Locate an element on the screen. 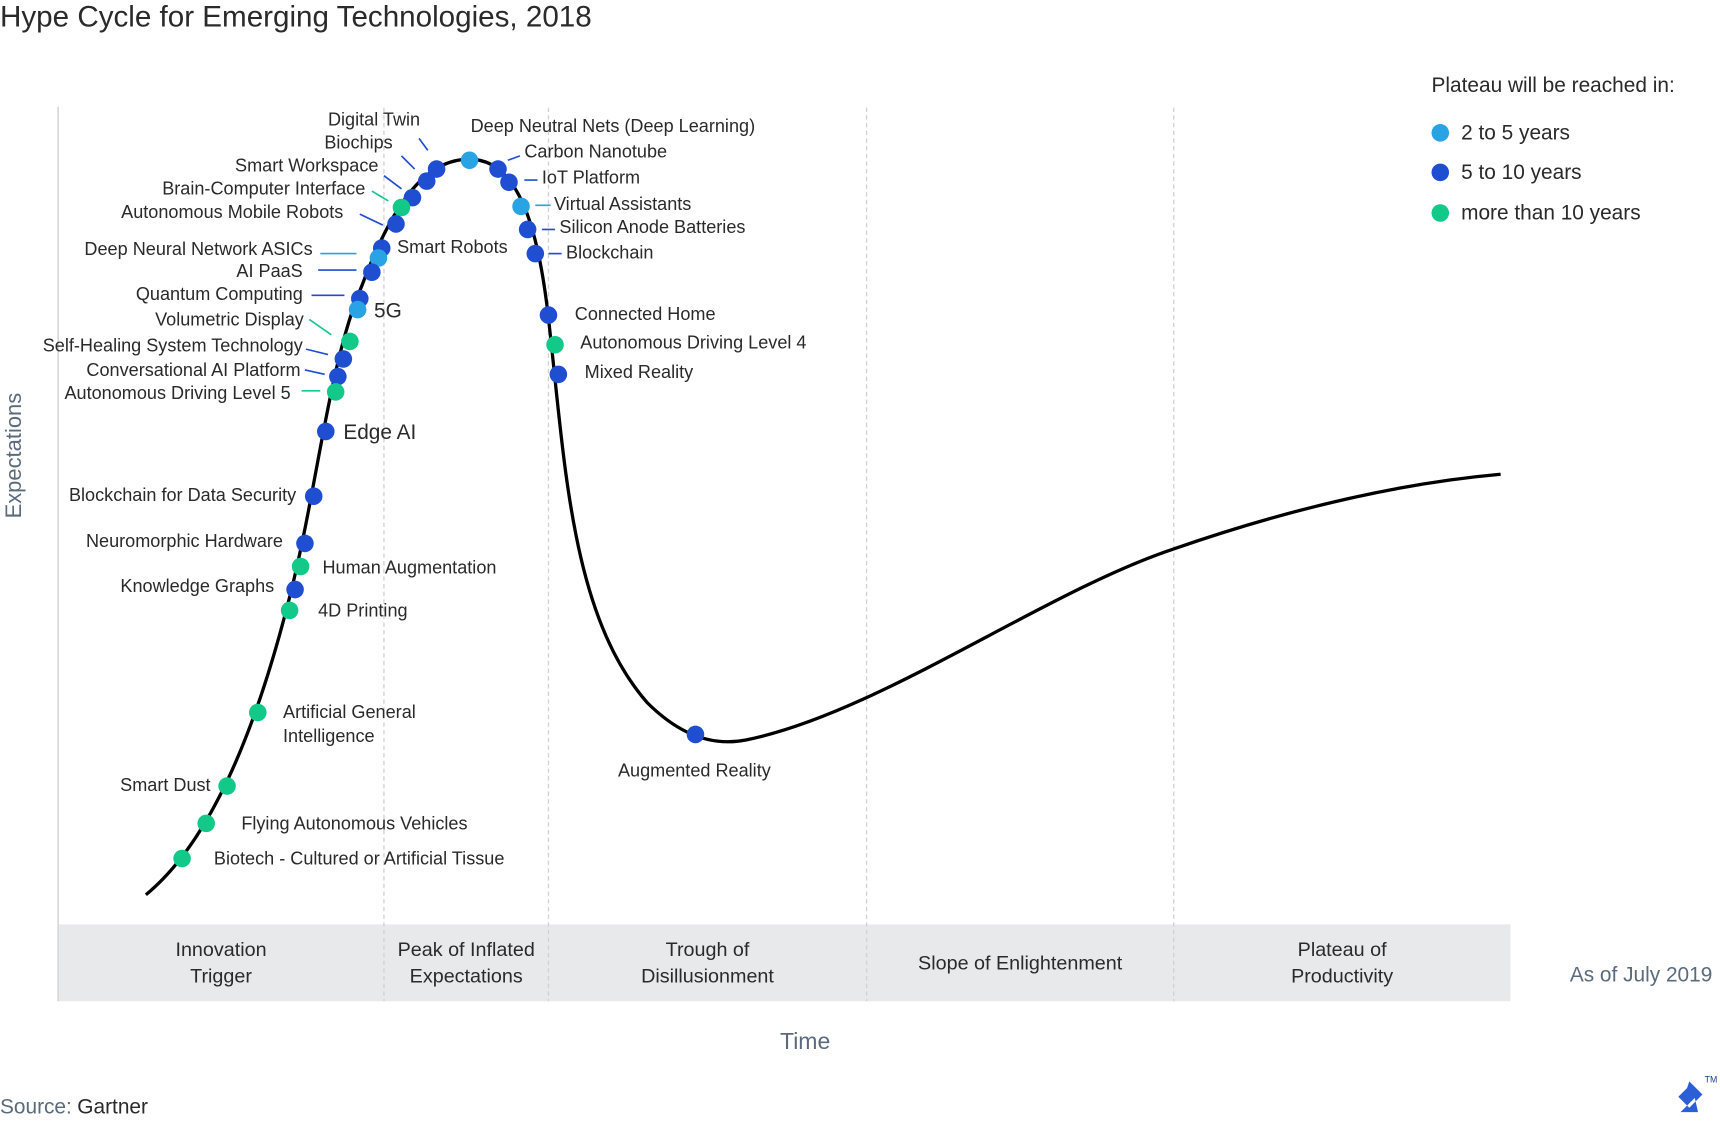 Image resolution: width=1720 pixels, height=1122 pixels. tech-label: Edge AI is located at coordinates (379, 432).